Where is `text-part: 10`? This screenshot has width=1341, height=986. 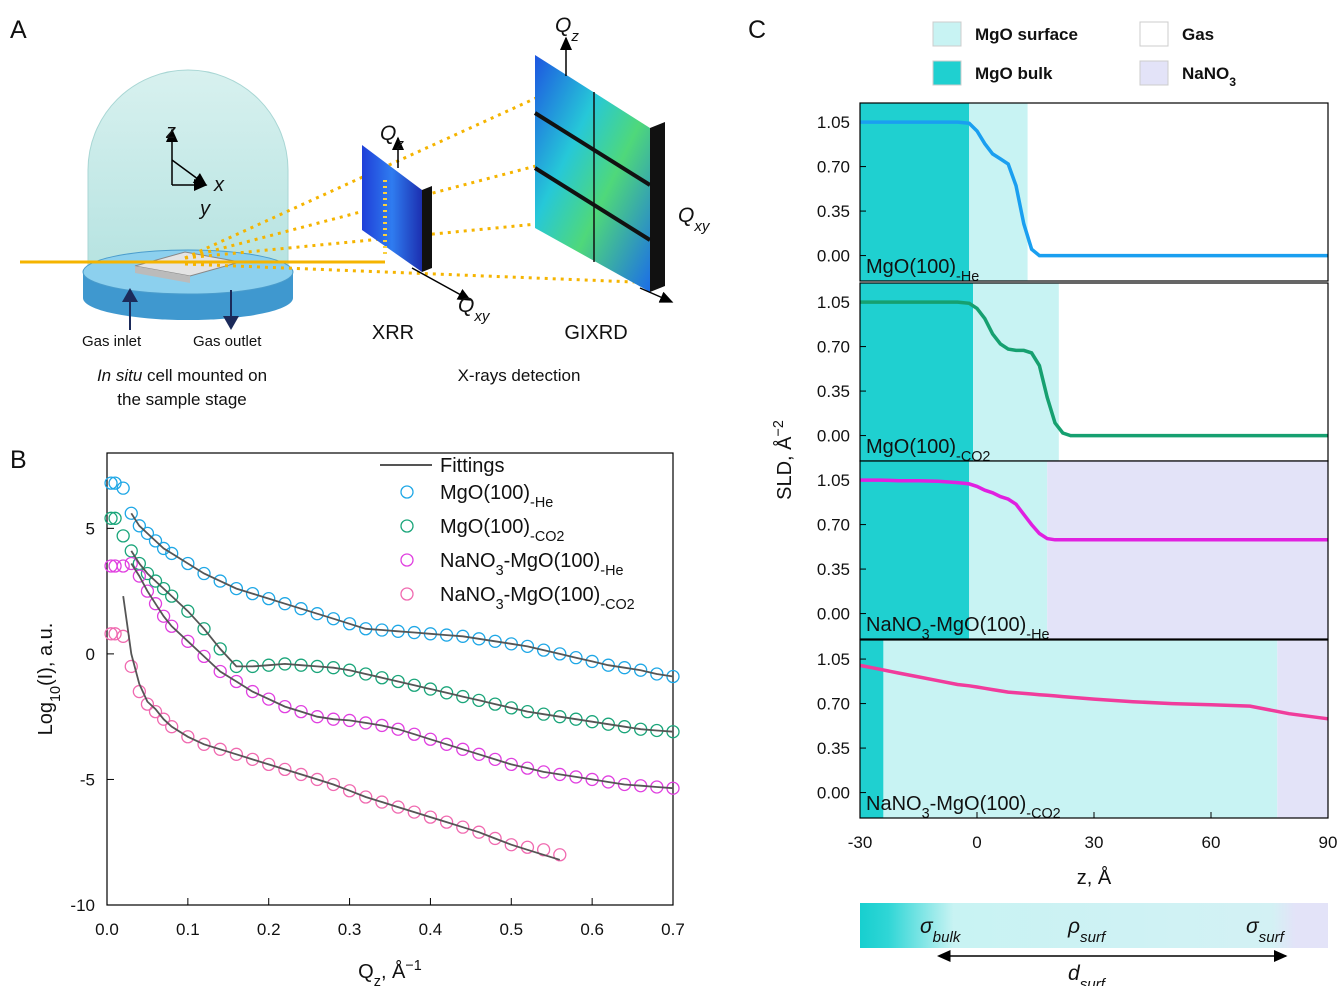 text-part: 10 is located at coordinates (56, 694).